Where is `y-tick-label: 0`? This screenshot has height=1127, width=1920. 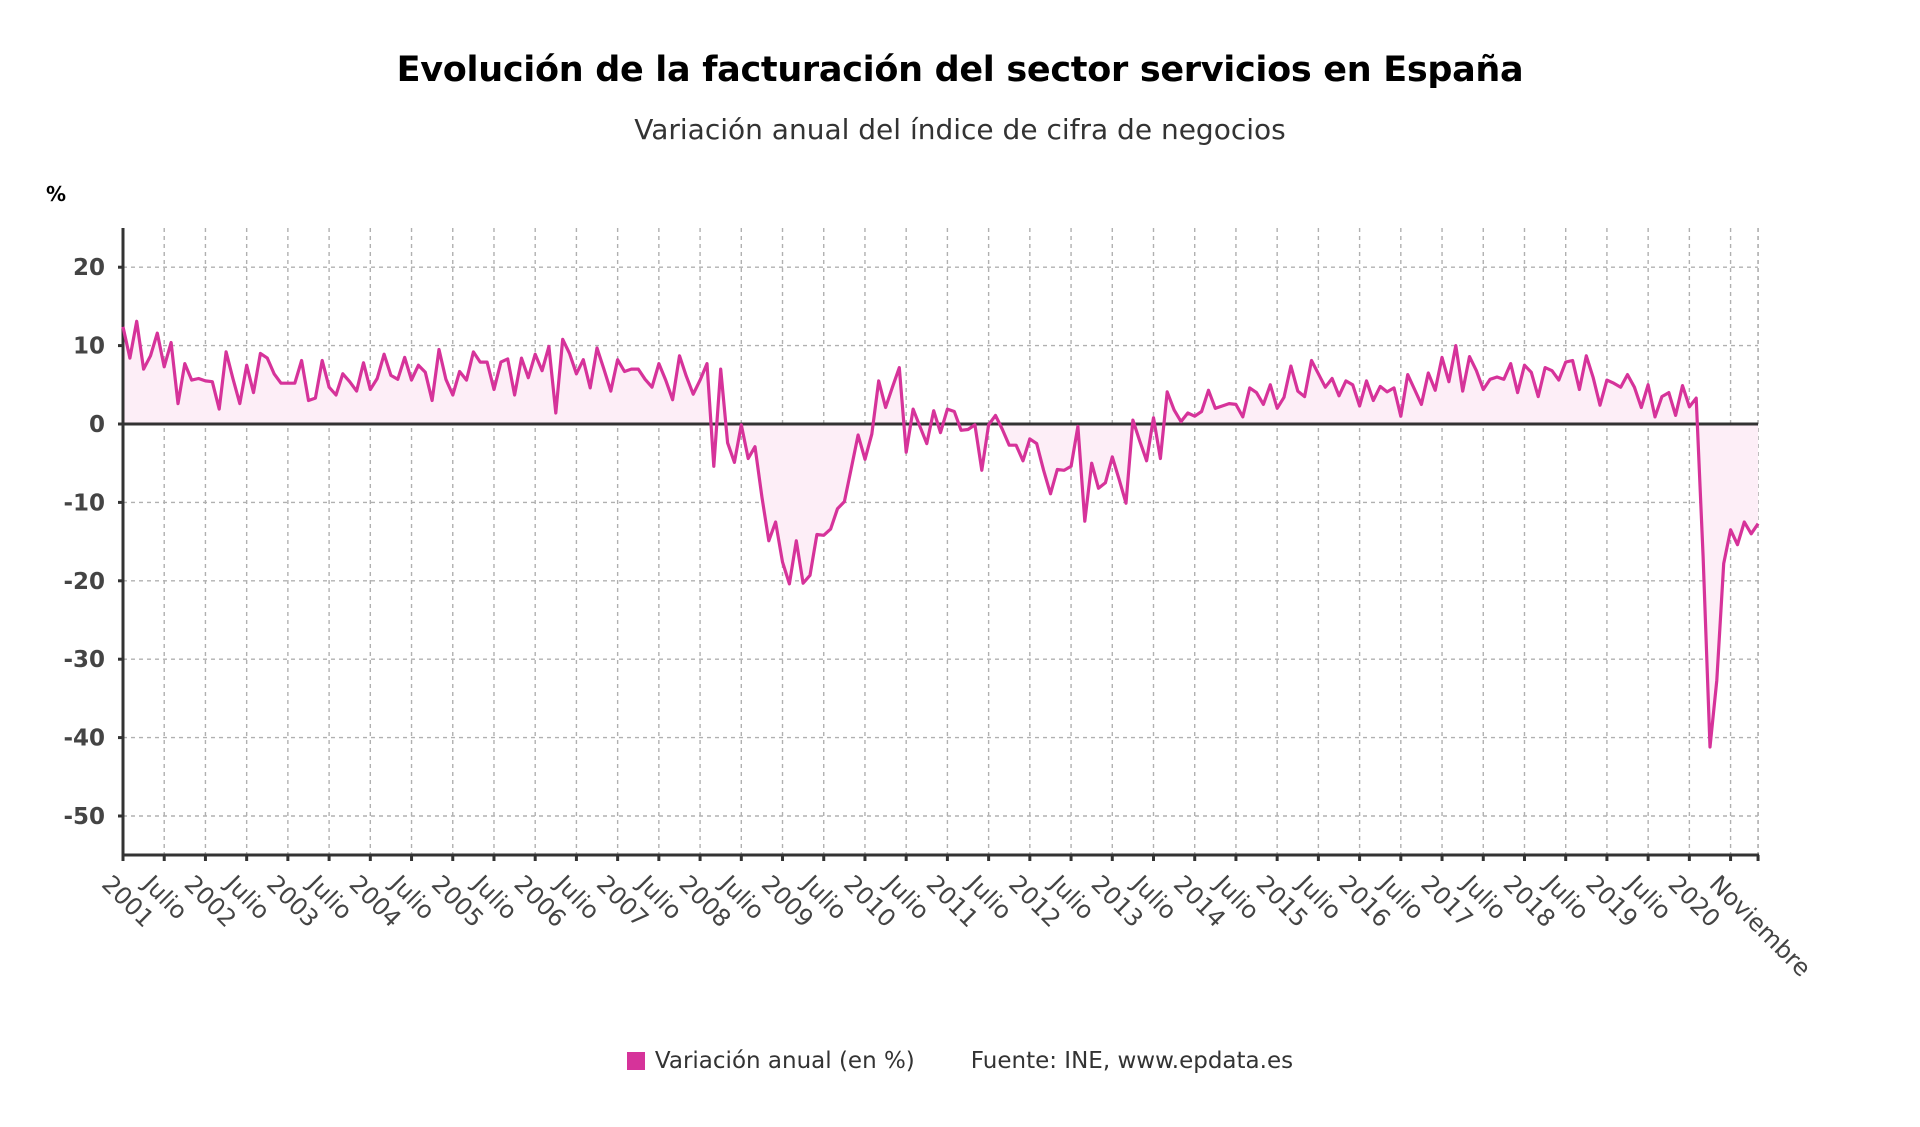
y-tick-label: 0 is located at coordinates (97, 425).